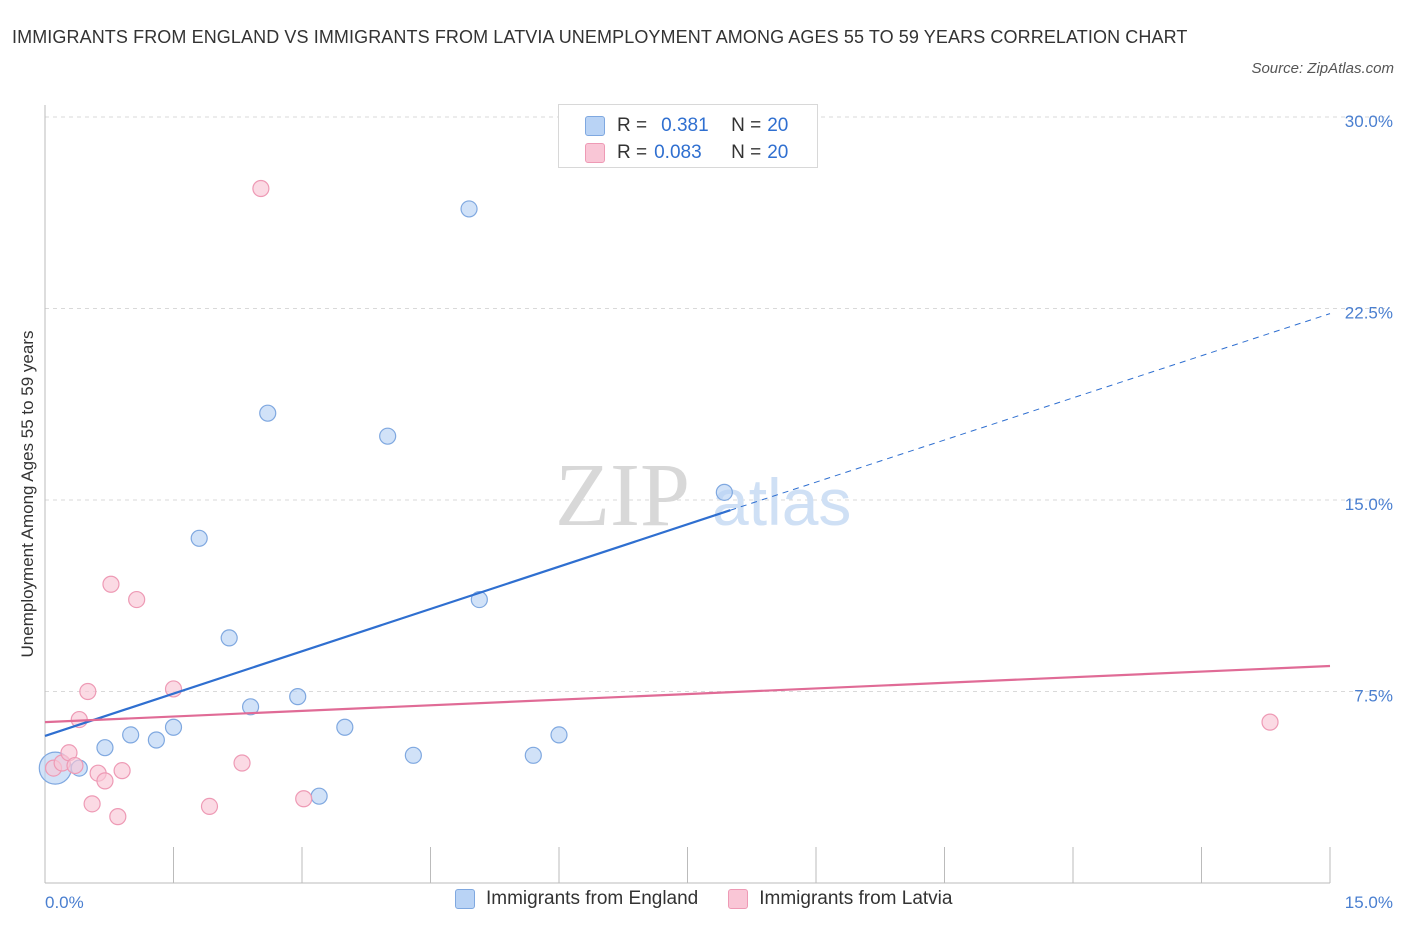  I want to click on y-tick-label: 22.5%, so click(1369, 313).